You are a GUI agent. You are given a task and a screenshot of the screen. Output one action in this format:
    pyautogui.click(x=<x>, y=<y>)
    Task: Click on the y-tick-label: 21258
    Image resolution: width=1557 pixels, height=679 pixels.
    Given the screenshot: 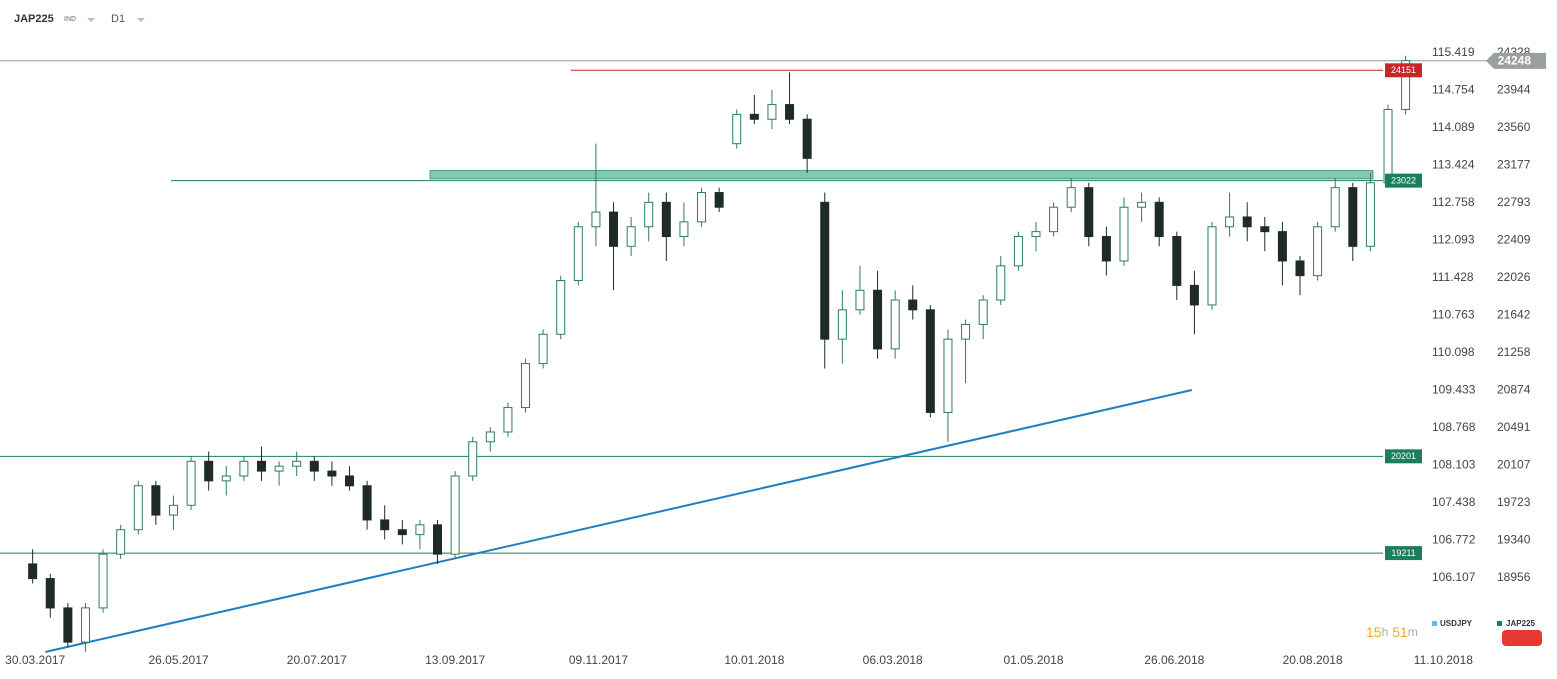 What is the action you would take?
    pyautogui.click(x=1514, y=352)
    